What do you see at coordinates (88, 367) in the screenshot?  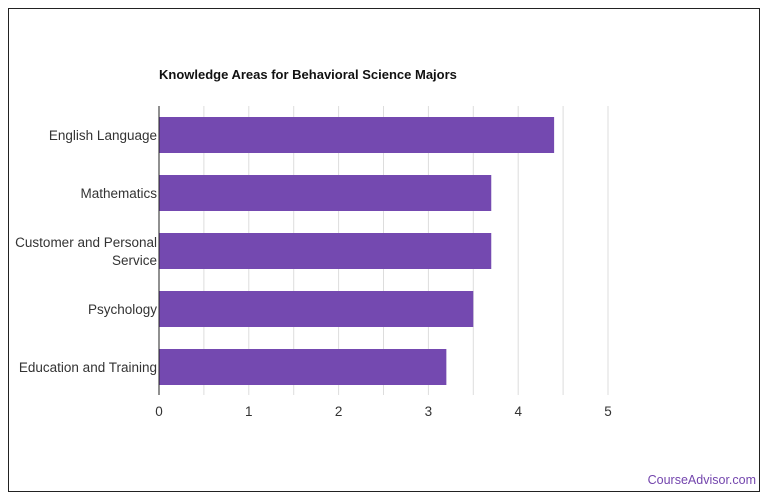 I see `category-label: Education and Training` at bounding box center [88, 367].